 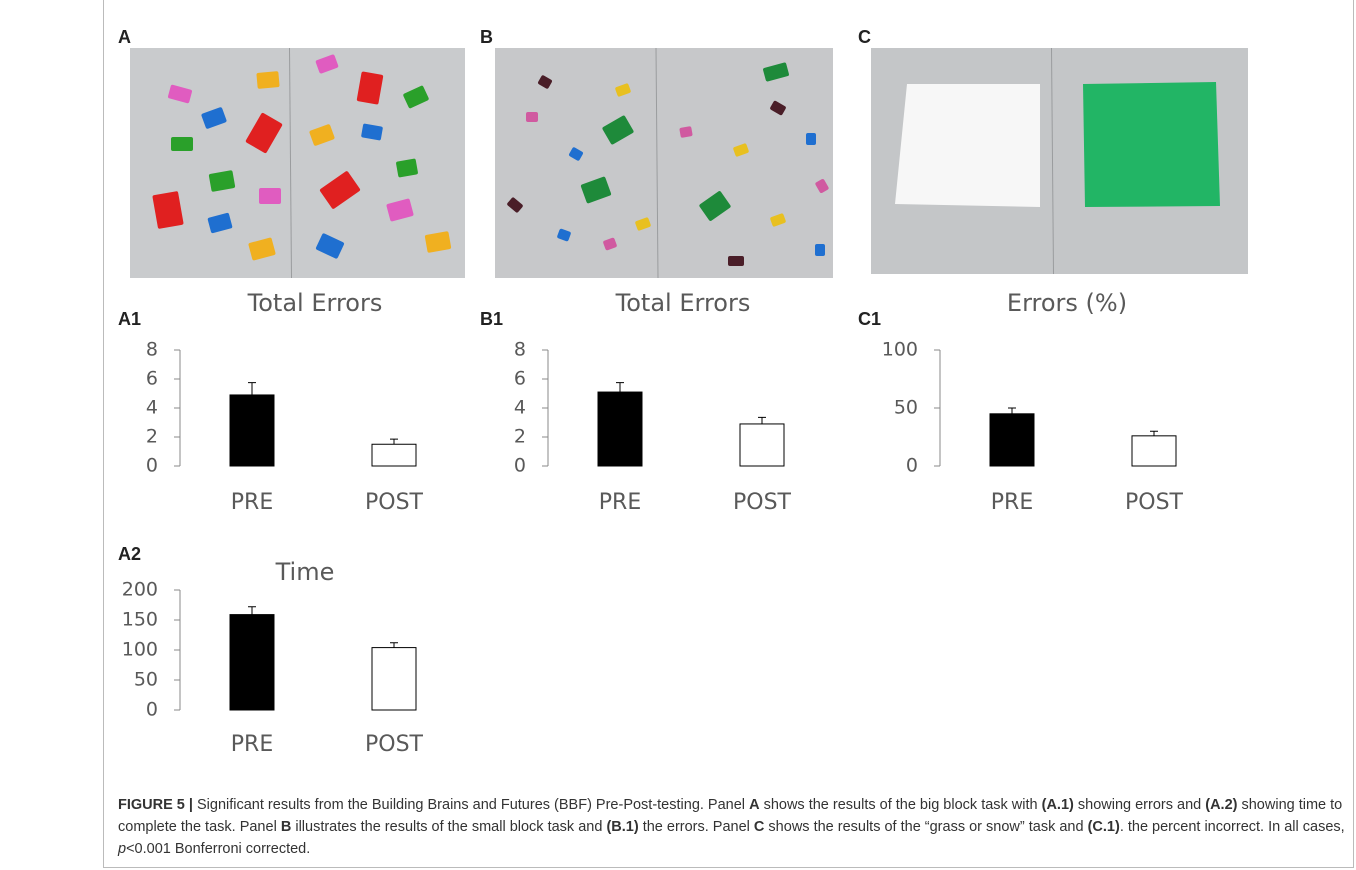 I want to click on panel-label: B1, so click(x=491, y=319).